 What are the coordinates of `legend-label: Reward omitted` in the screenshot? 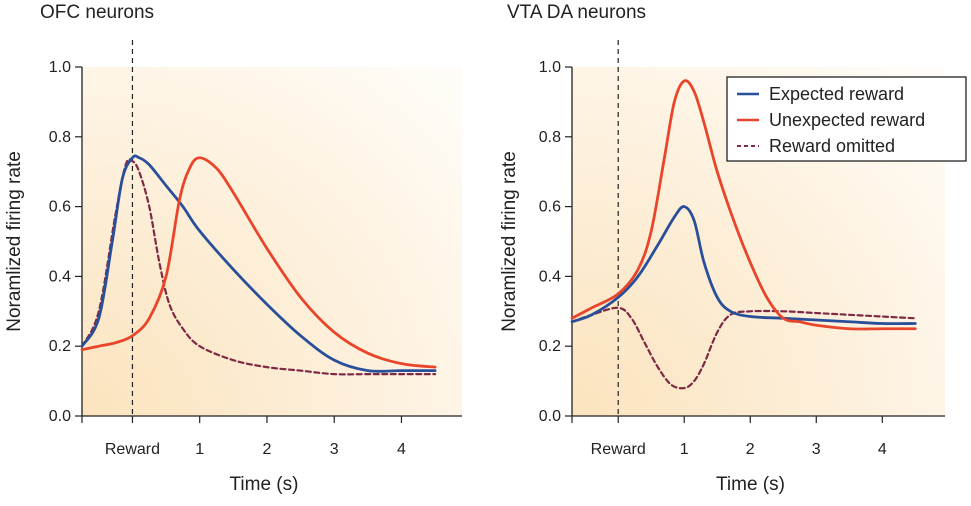 It's located at (832, 146).